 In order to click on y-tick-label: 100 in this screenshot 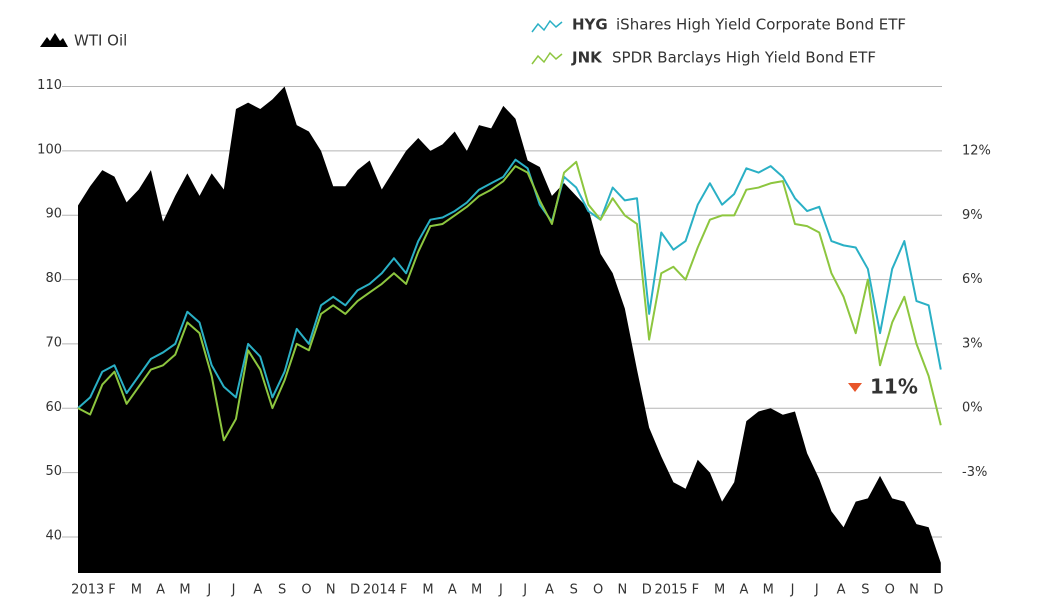, I will do `click(49, 149)`.